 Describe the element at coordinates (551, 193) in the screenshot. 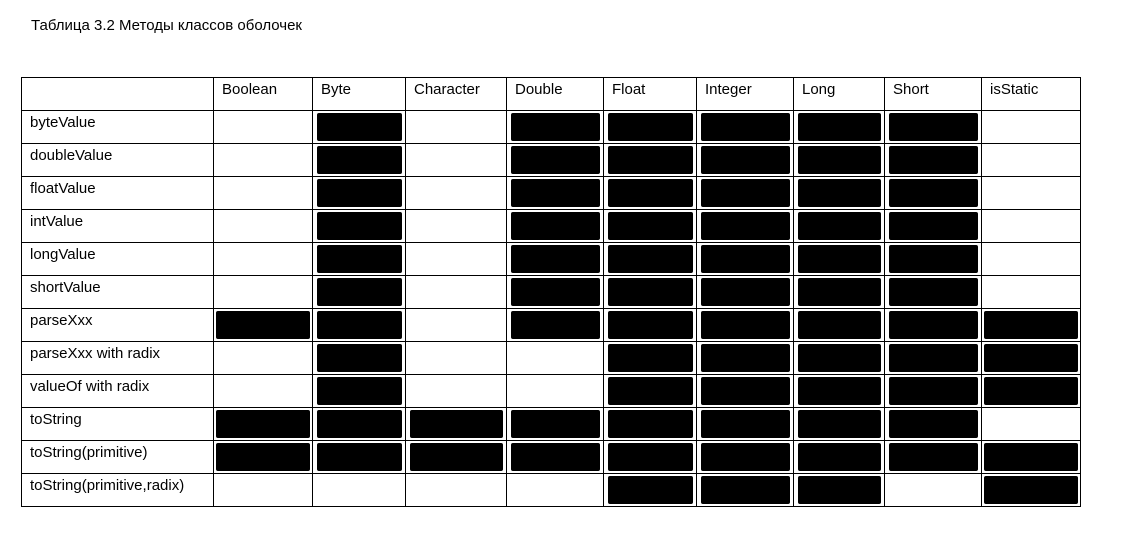

I see `table-row: floatValue` at that location.